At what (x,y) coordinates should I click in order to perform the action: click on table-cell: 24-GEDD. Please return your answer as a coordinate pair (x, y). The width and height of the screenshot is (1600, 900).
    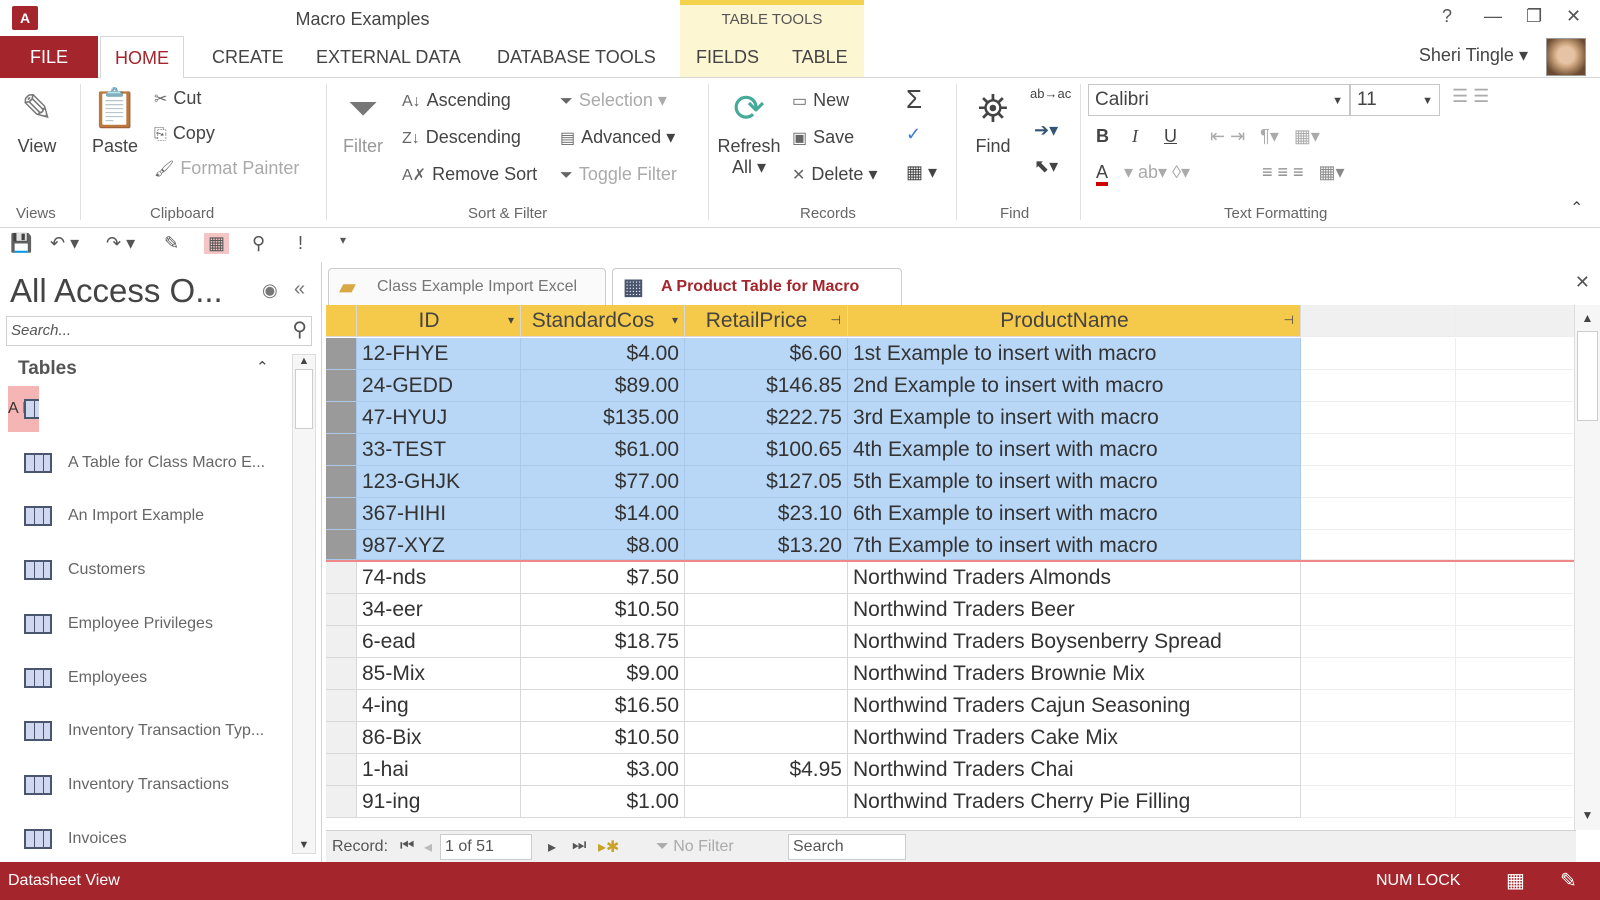
    Looking at the image, I should click on (439, 386).